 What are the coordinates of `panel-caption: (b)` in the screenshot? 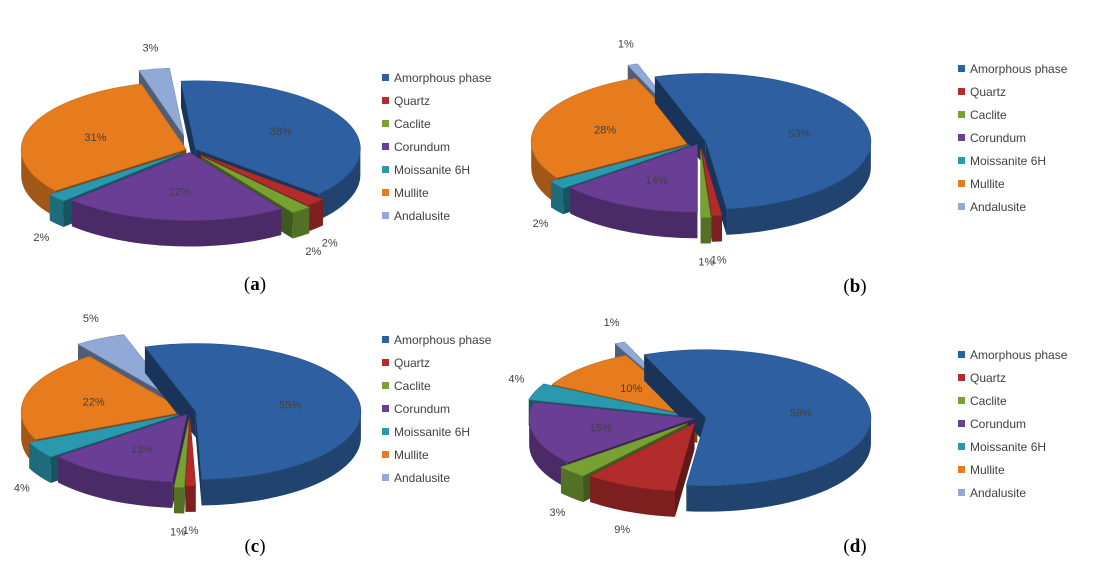 It's located at (854, 286).